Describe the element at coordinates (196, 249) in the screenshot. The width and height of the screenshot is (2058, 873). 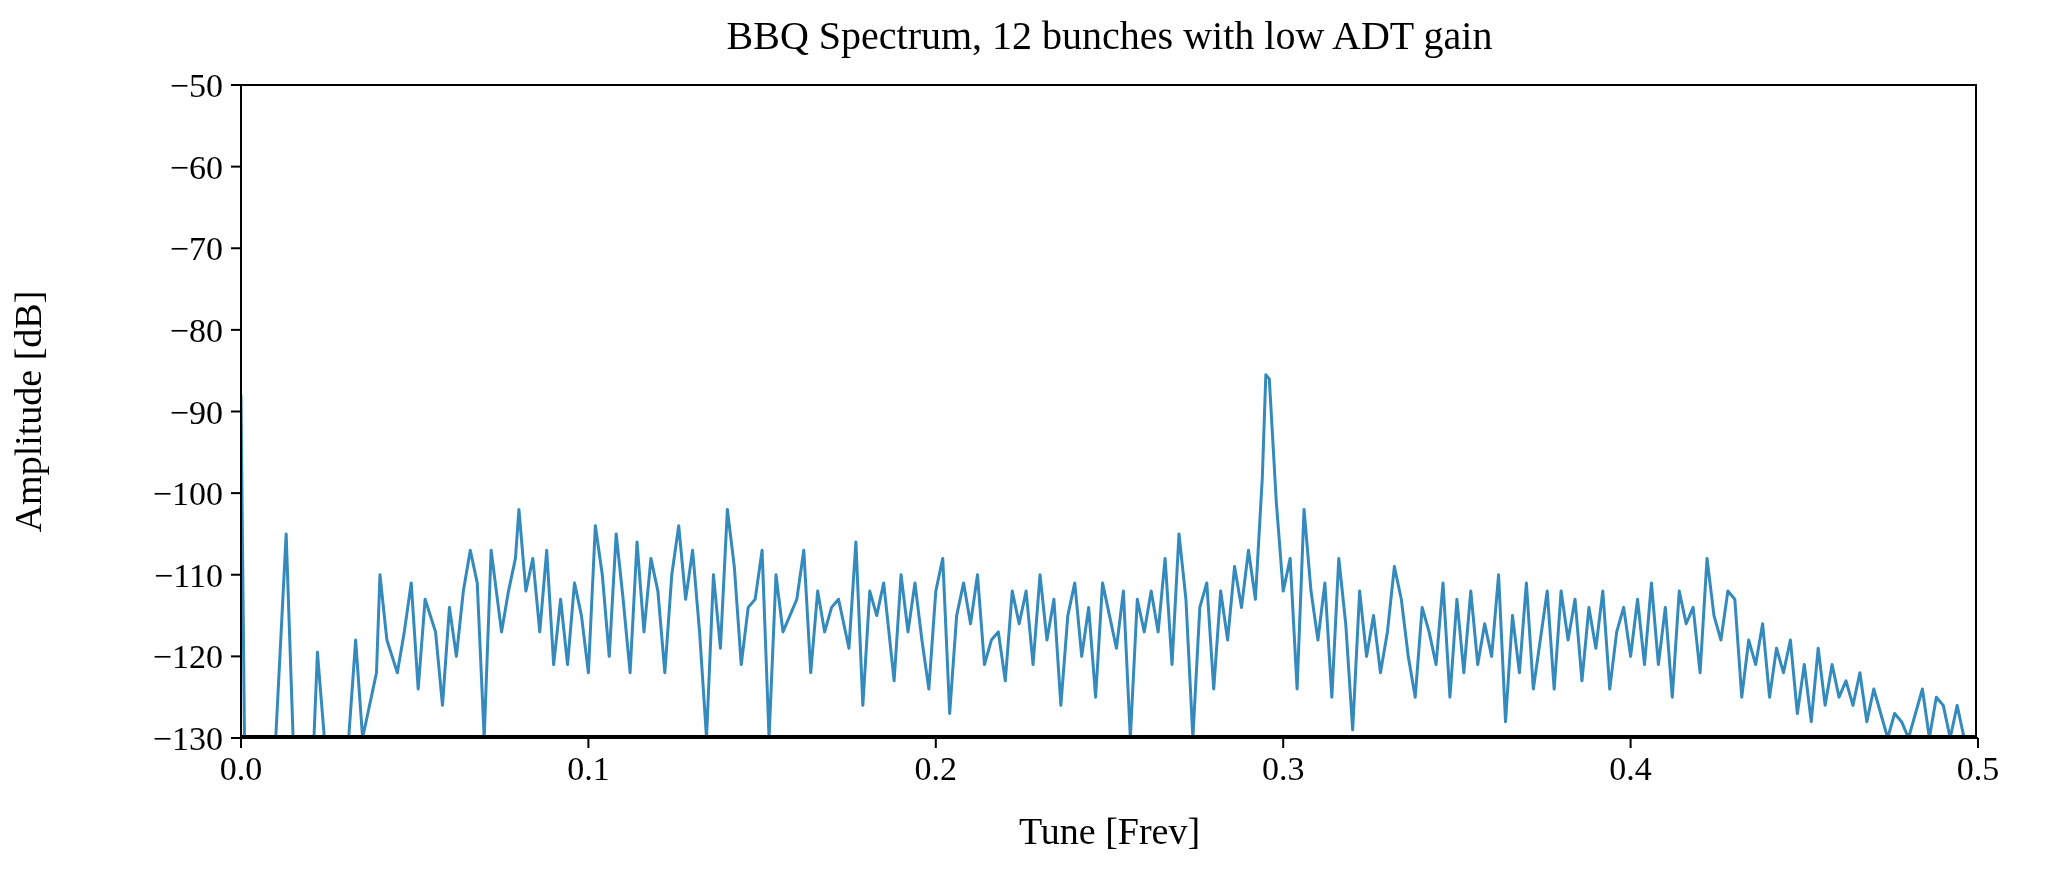
I see `y-tick-label: −70` at that location.